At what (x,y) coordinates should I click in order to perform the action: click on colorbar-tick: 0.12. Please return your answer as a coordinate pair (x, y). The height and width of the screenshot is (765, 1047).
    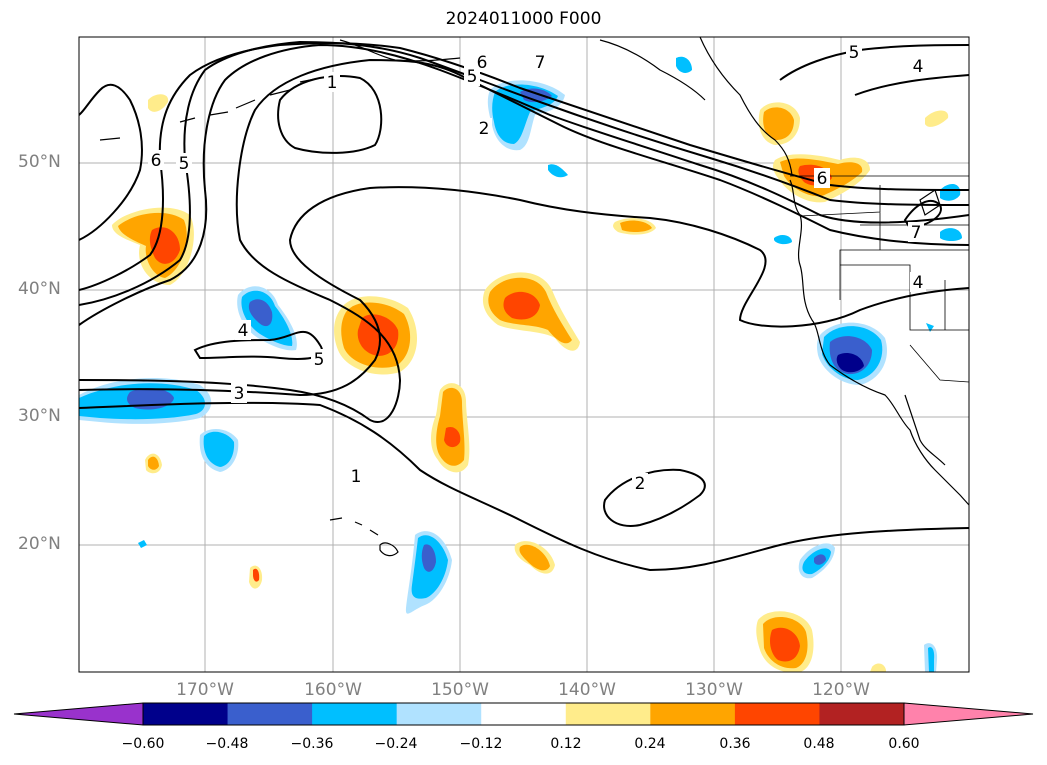
    Looking at the image, I should click on (566, 744).